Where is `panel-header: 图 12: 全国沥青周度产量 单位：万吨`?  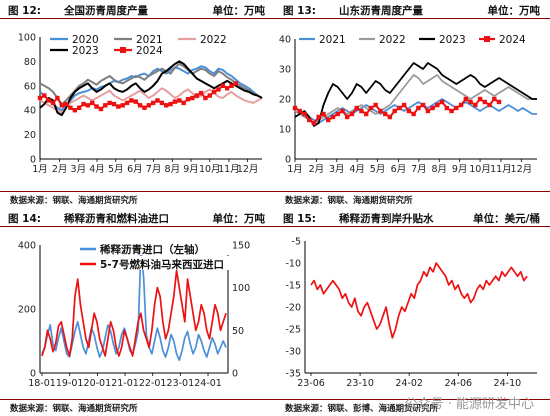 panel-header: 图 12: 全国沥青周度产量 单位：万吨 is located at coordinates (137, 9).